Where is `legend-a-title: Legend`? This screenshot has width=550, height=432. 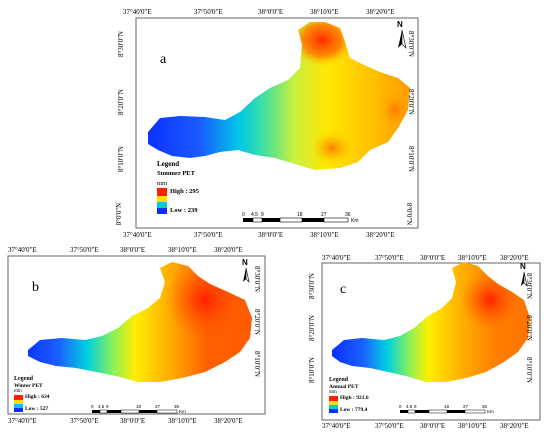
legend-a-title: Legend is located at coordinates (168, 164).